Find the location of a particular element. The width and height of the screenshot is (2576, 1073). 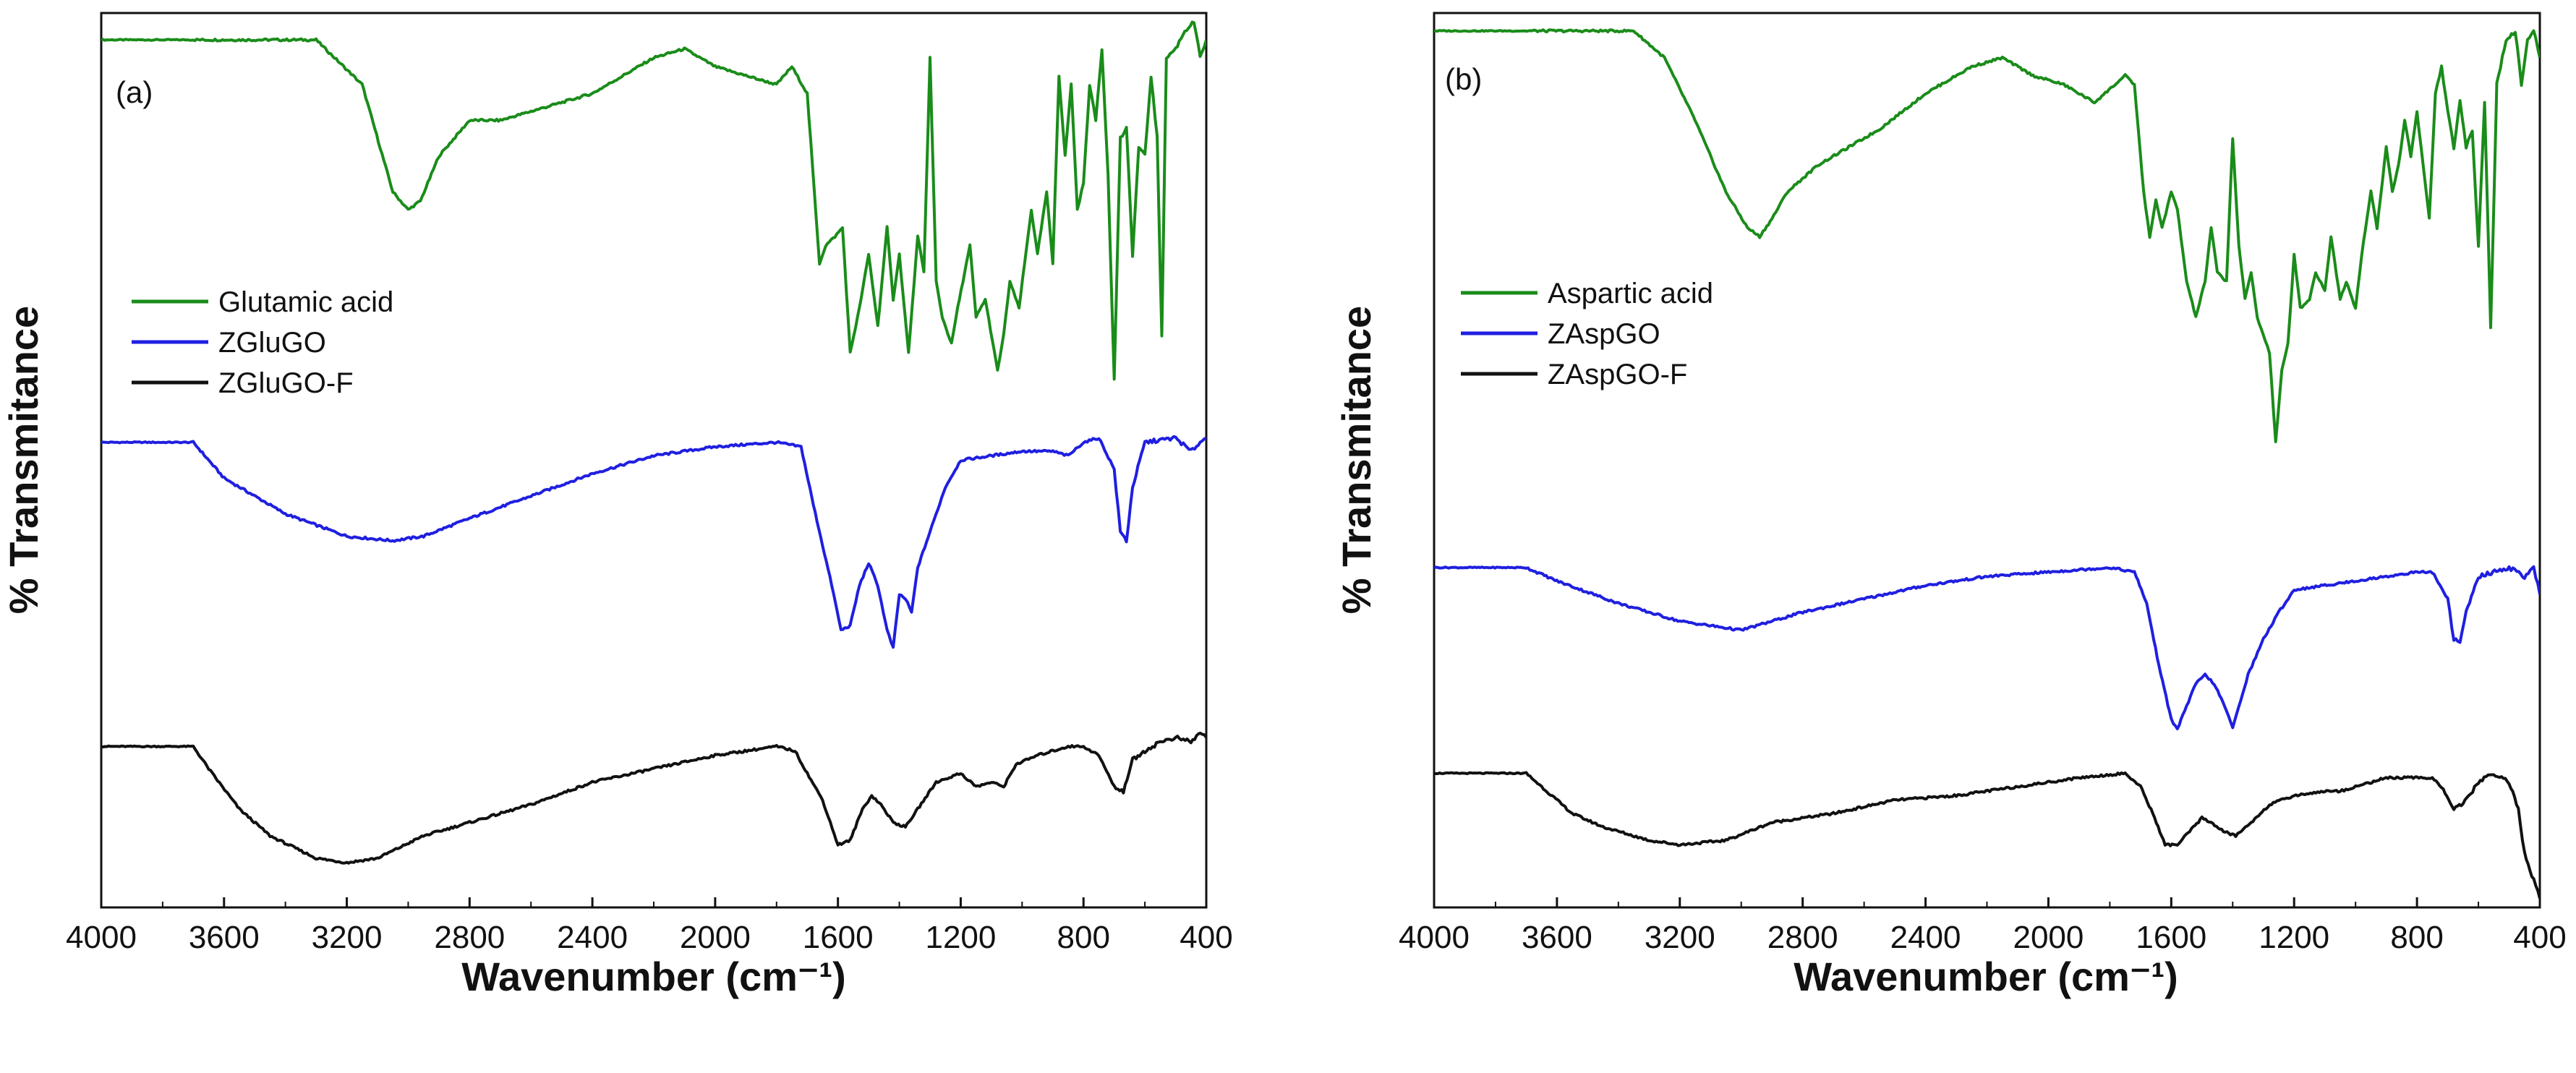

legend-label: Glutamic acid is located at coordinates (305, 302).